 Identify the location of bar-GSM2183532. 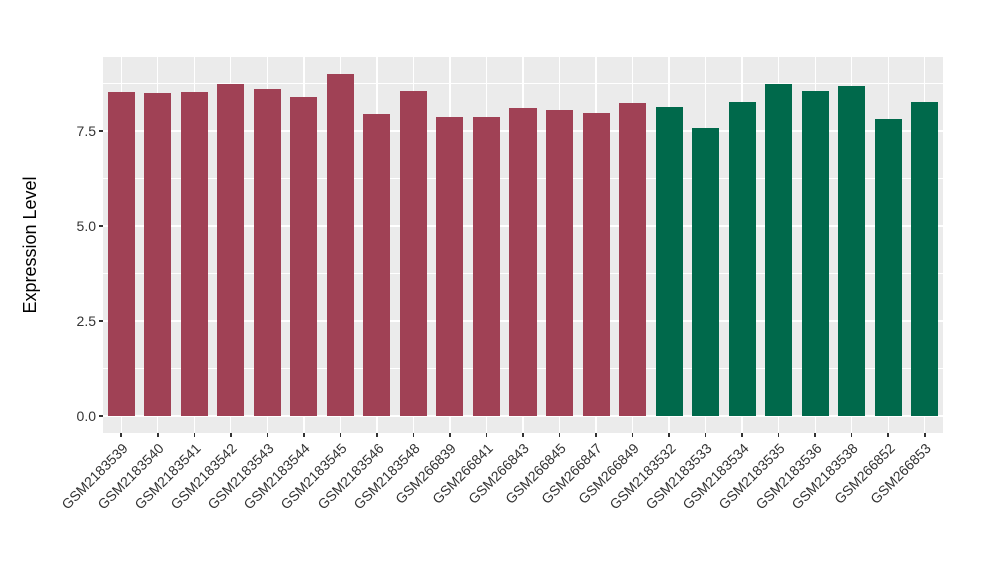
(669, 261).